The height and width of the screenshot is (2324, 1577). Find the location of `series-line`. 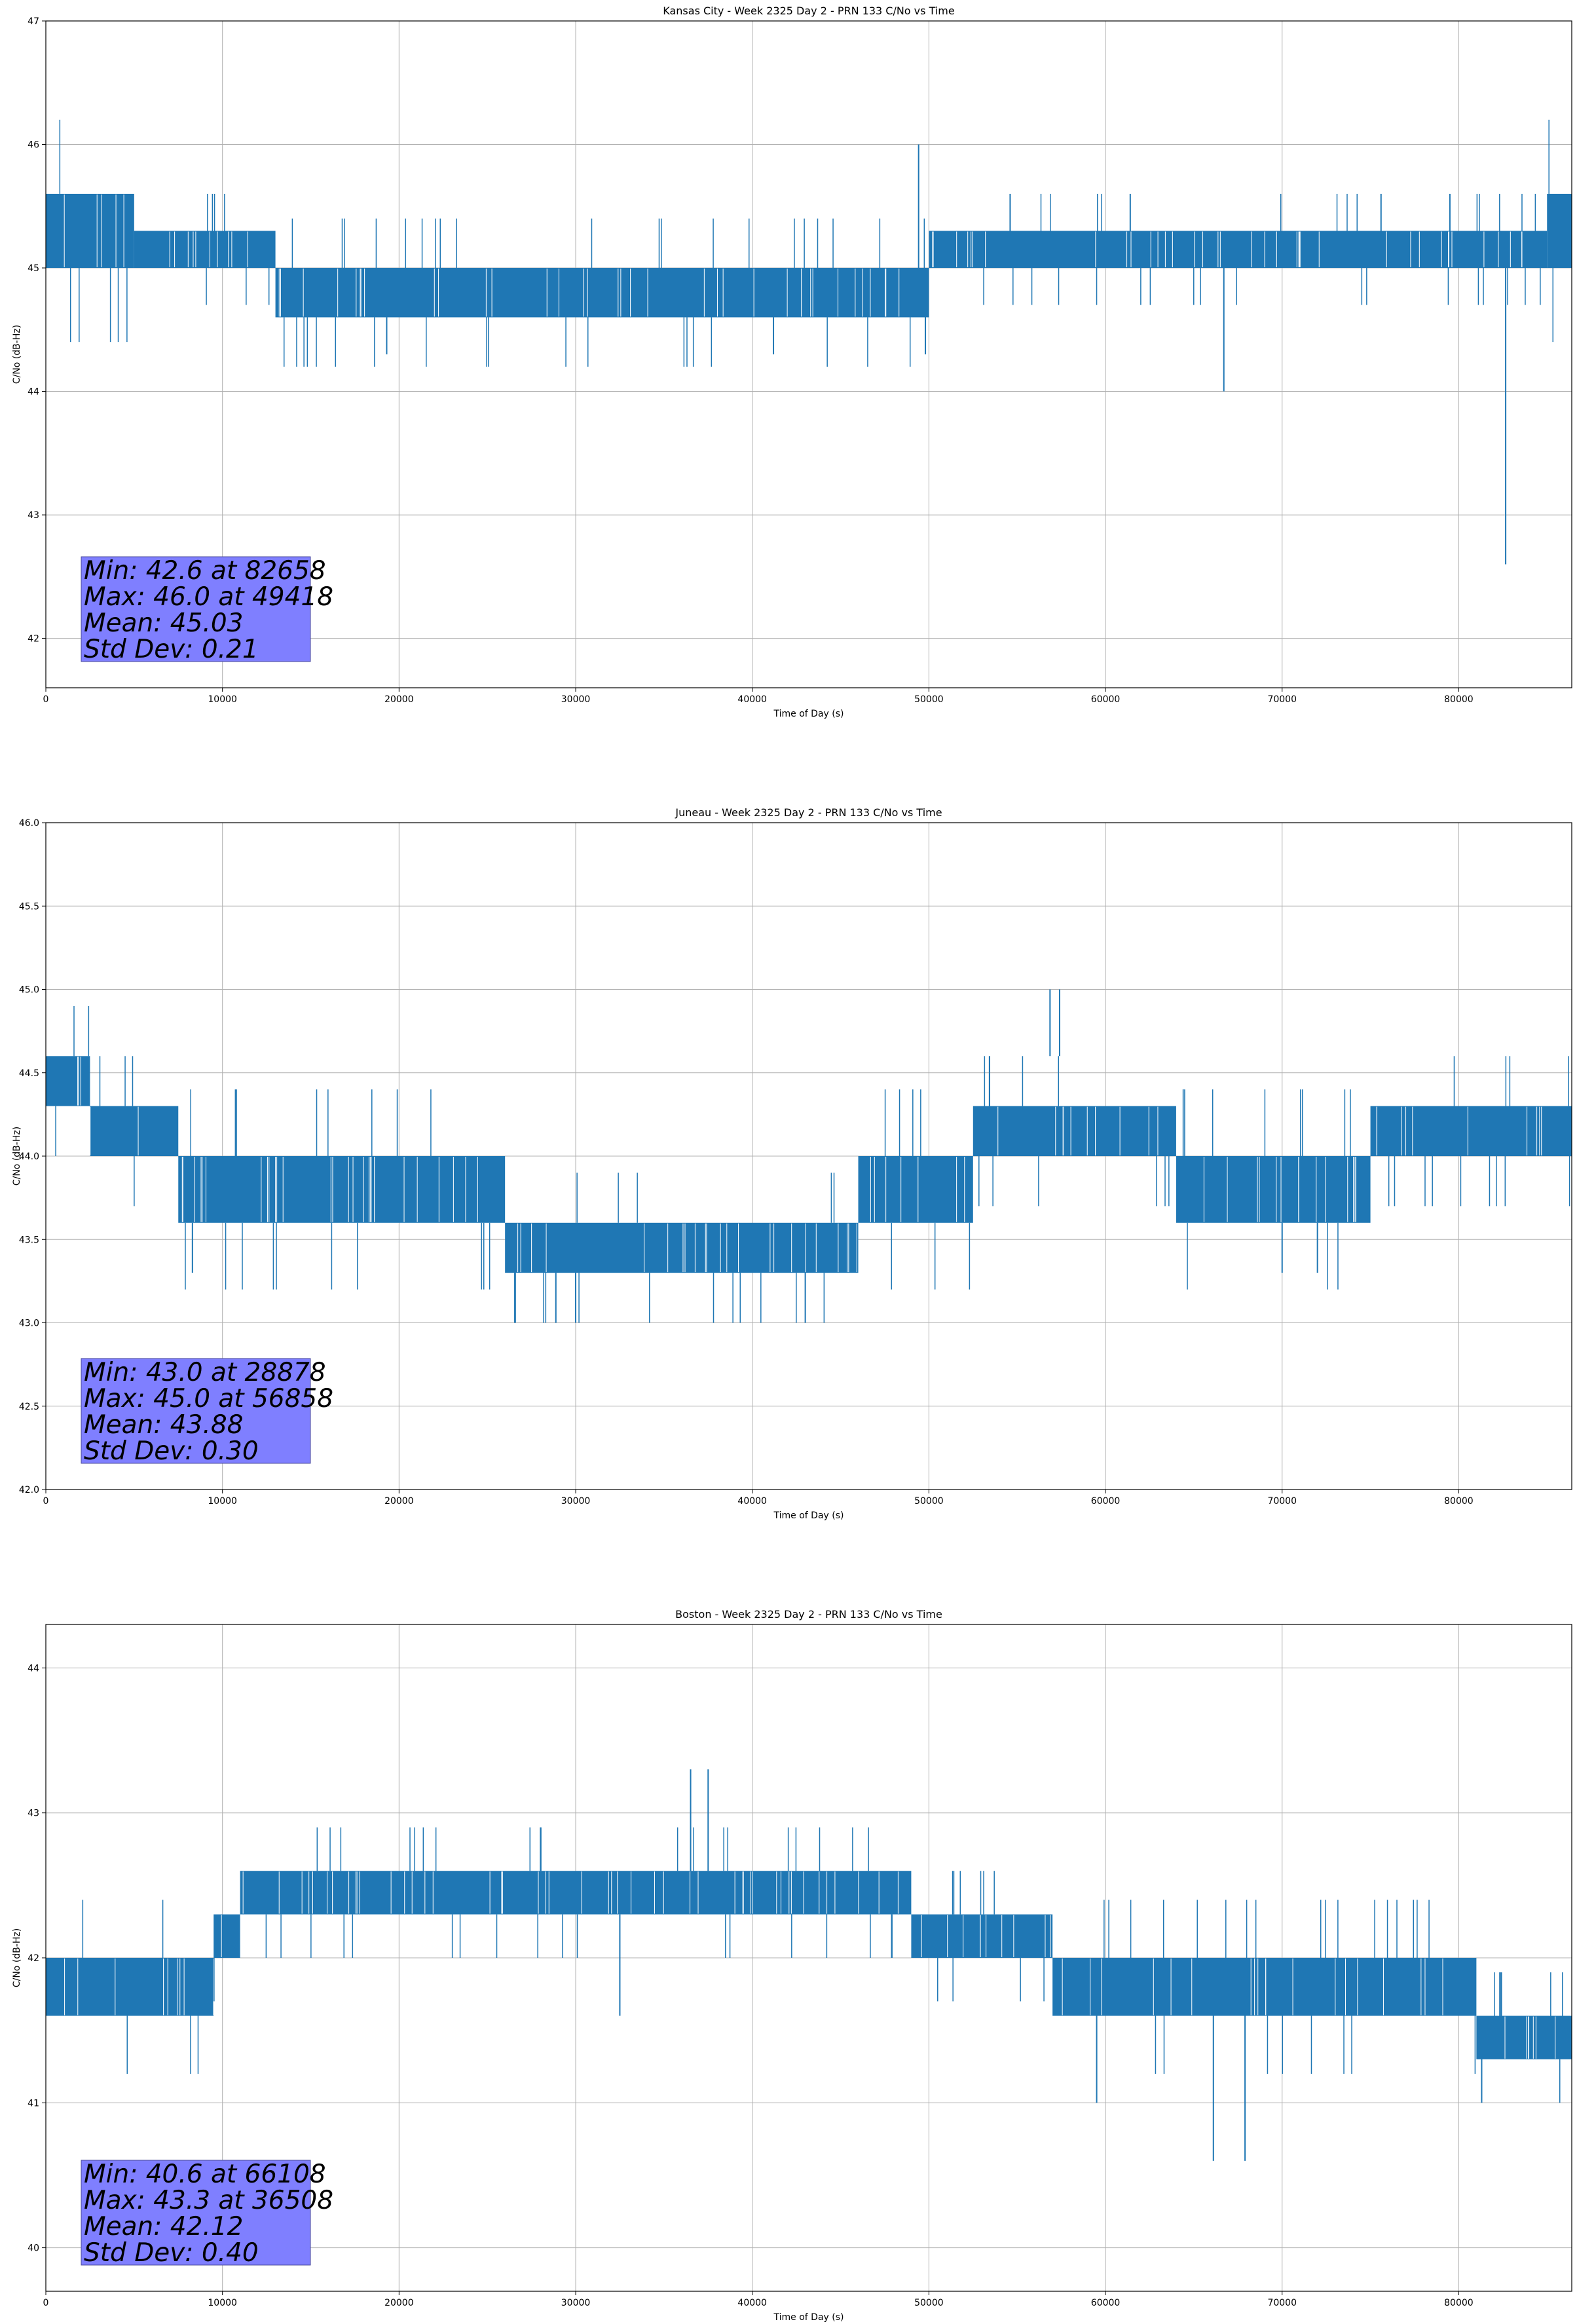

series-line is located at coordinates (809, 1156).